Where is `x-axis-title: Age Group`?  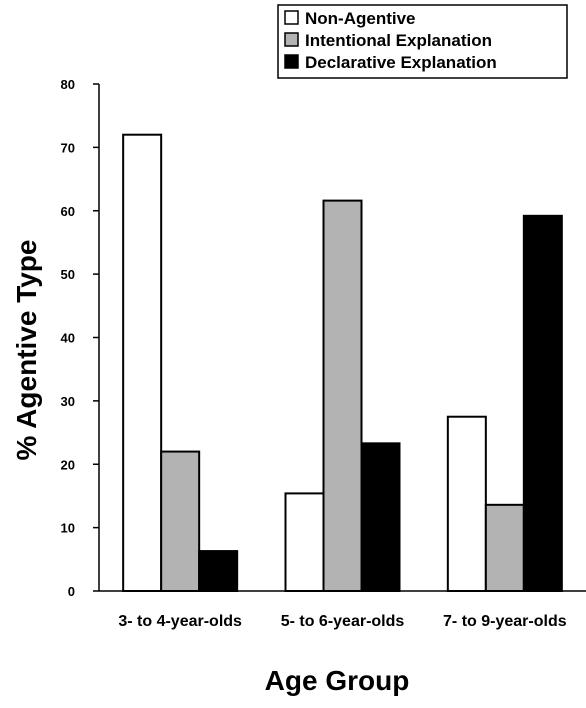
x-axis-title: Age Group is located at coordinates (337, 680).